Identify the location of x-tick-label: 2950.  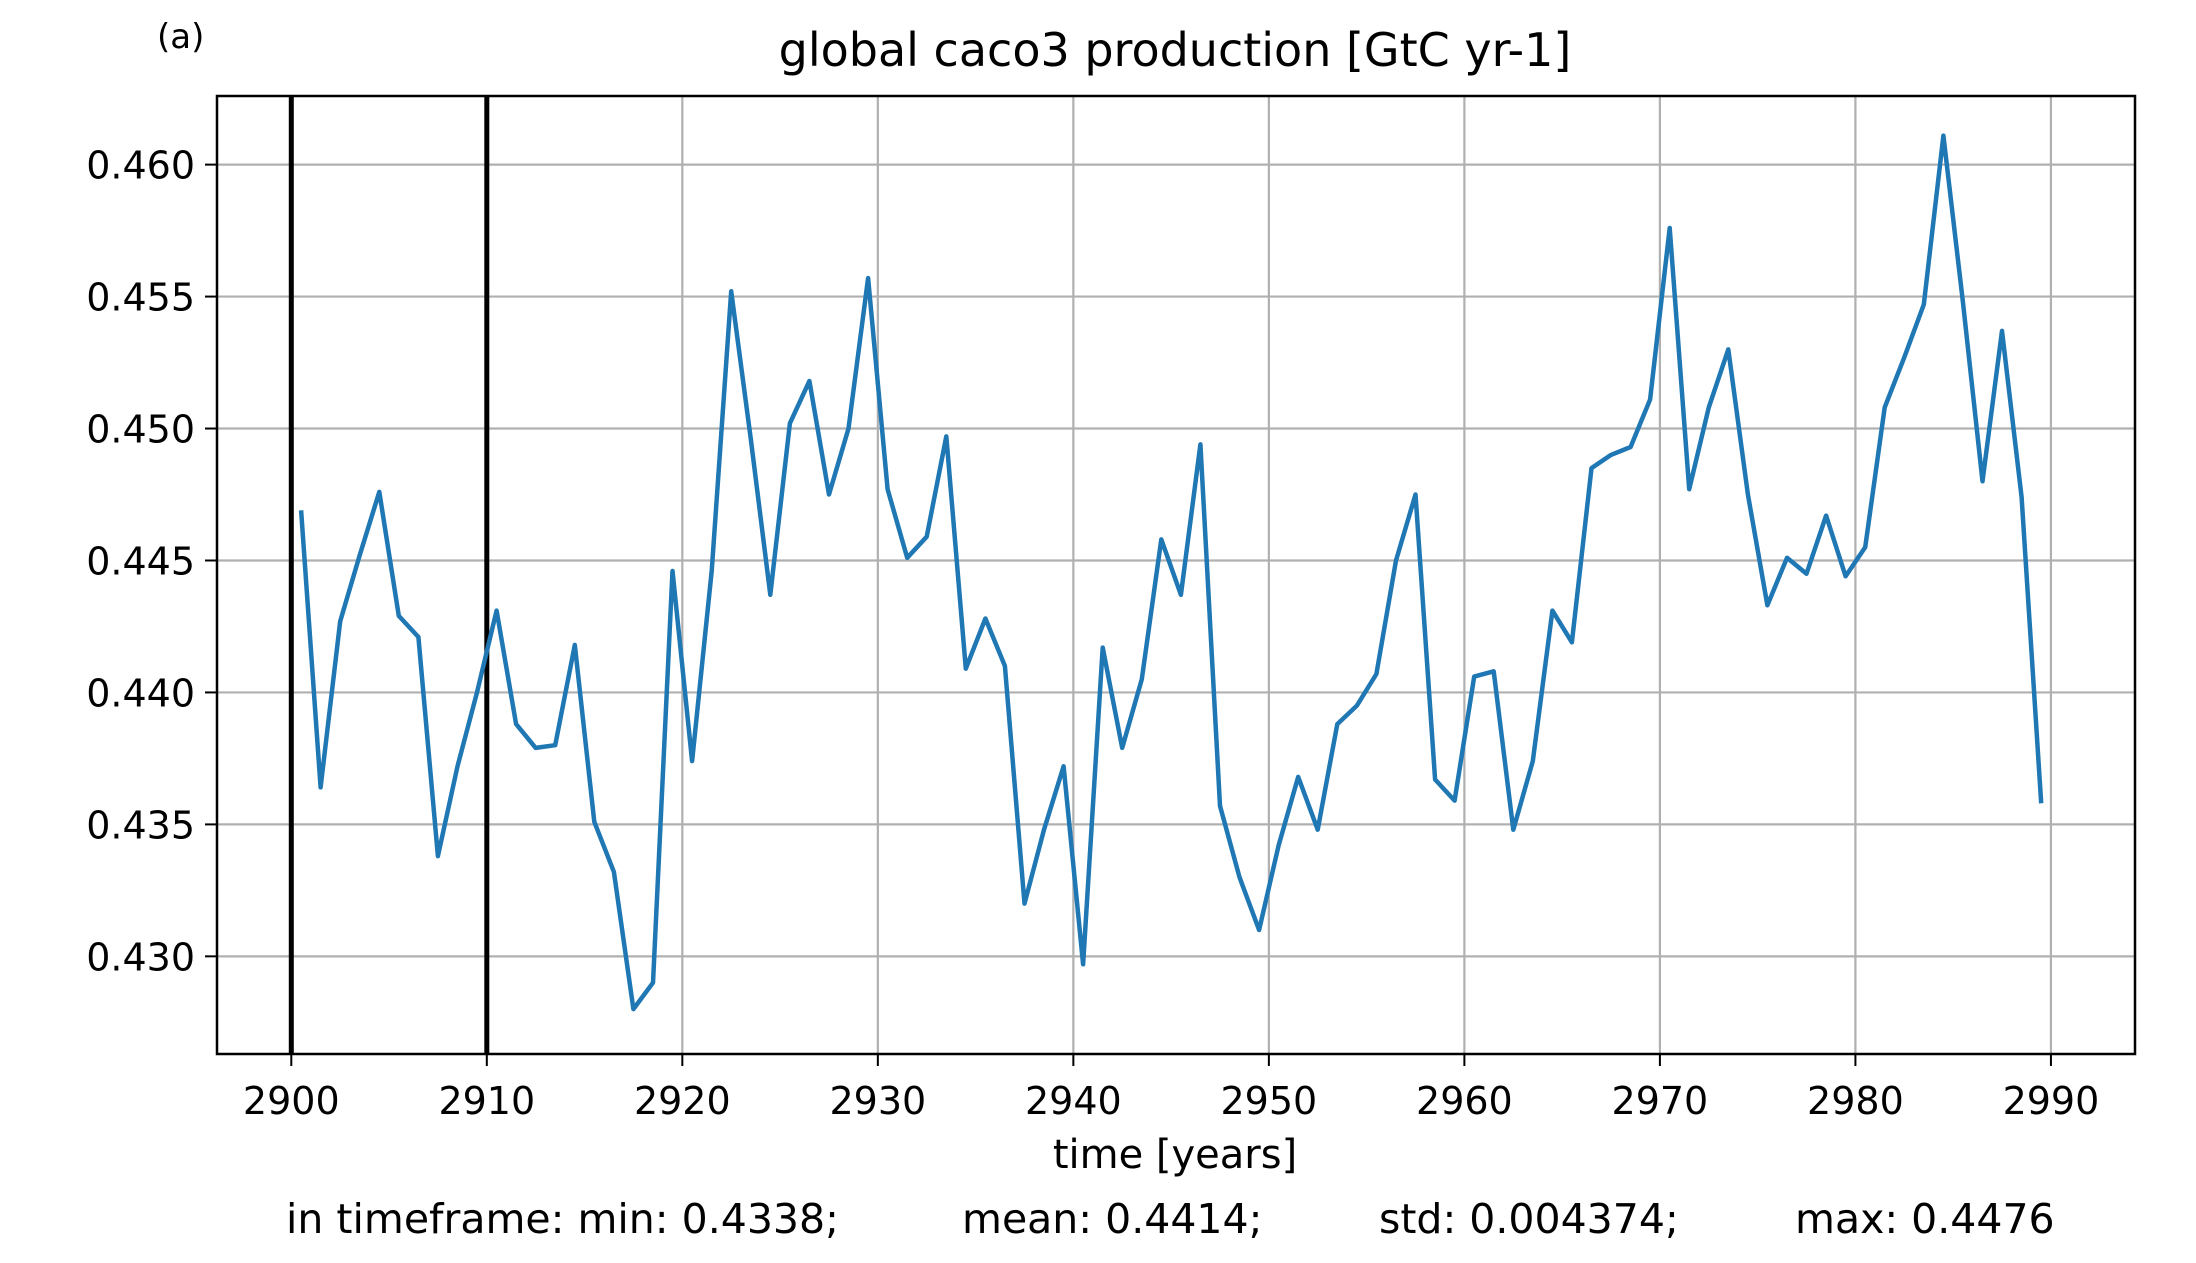
(1269, 1101).